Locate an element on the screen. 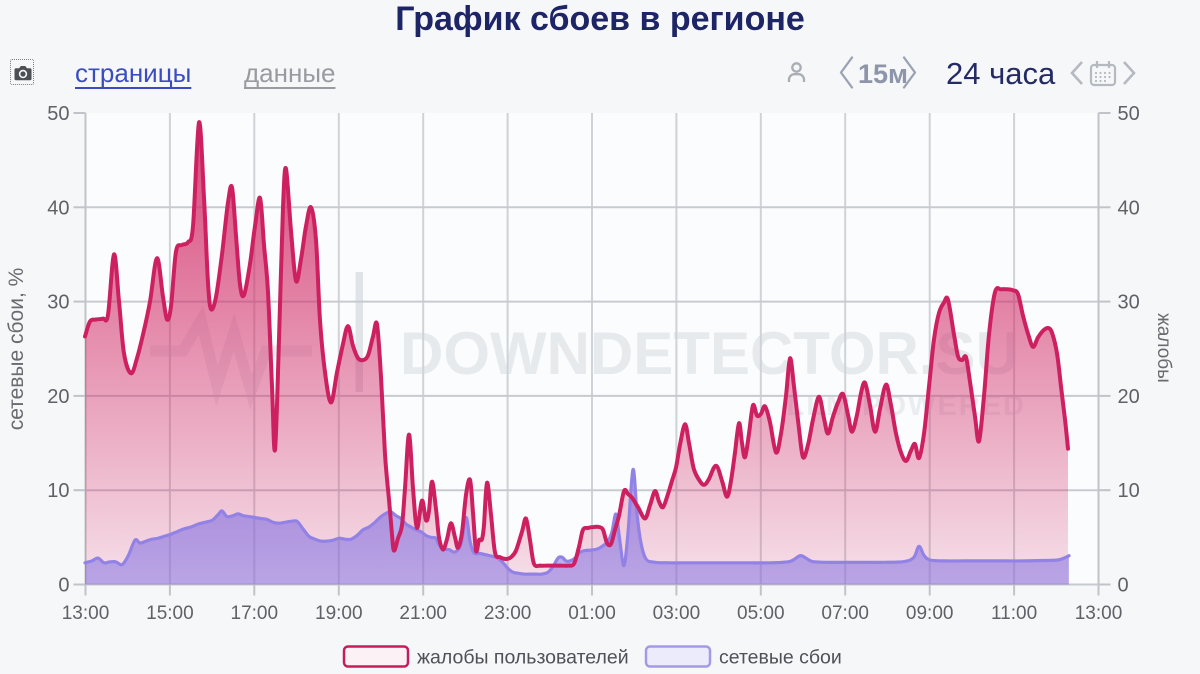 This screenshot has height=674, width=1200. svg-text: сетевые сбои, % is located at coordinates (16, 349).